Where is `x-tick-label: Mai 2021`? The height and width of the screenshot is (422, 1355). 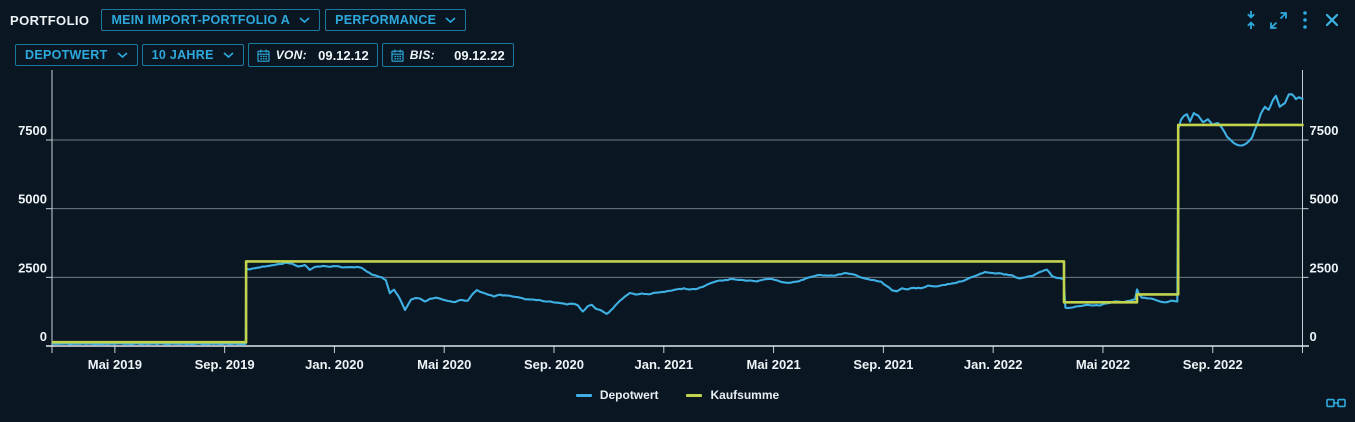 x-tick-label: Mai 2021 is located at coordinates (773, 364).